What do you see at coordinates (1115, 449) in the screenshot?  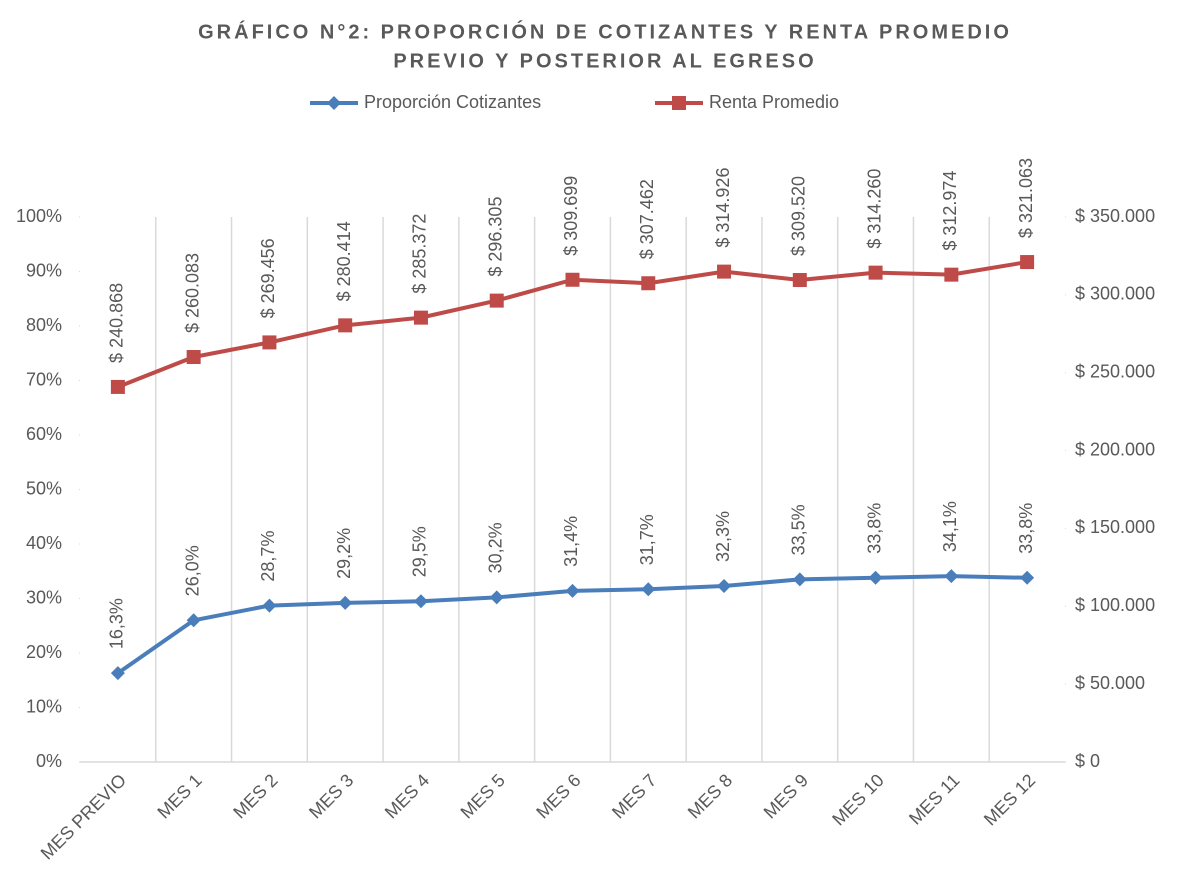 I see `y2-tick-label: $ 200.000` at bounding box center [1115, 449].